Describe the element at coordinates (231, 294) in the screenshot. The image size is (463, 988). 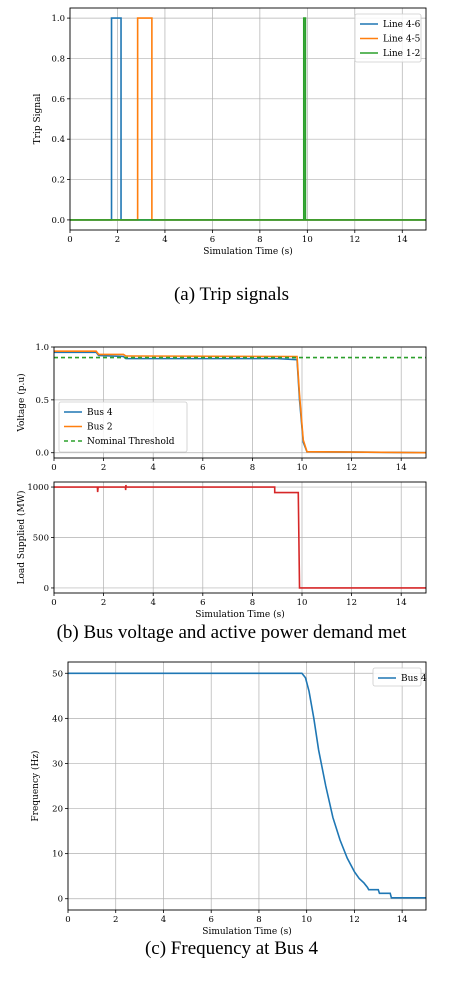
I see `caption-trip-signals: (a) Trip signals` at that location.